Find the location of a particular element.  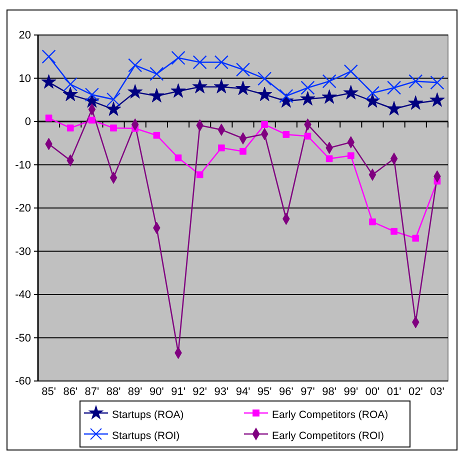

x-tick-label: 01' is located at coordinates (394, 392).